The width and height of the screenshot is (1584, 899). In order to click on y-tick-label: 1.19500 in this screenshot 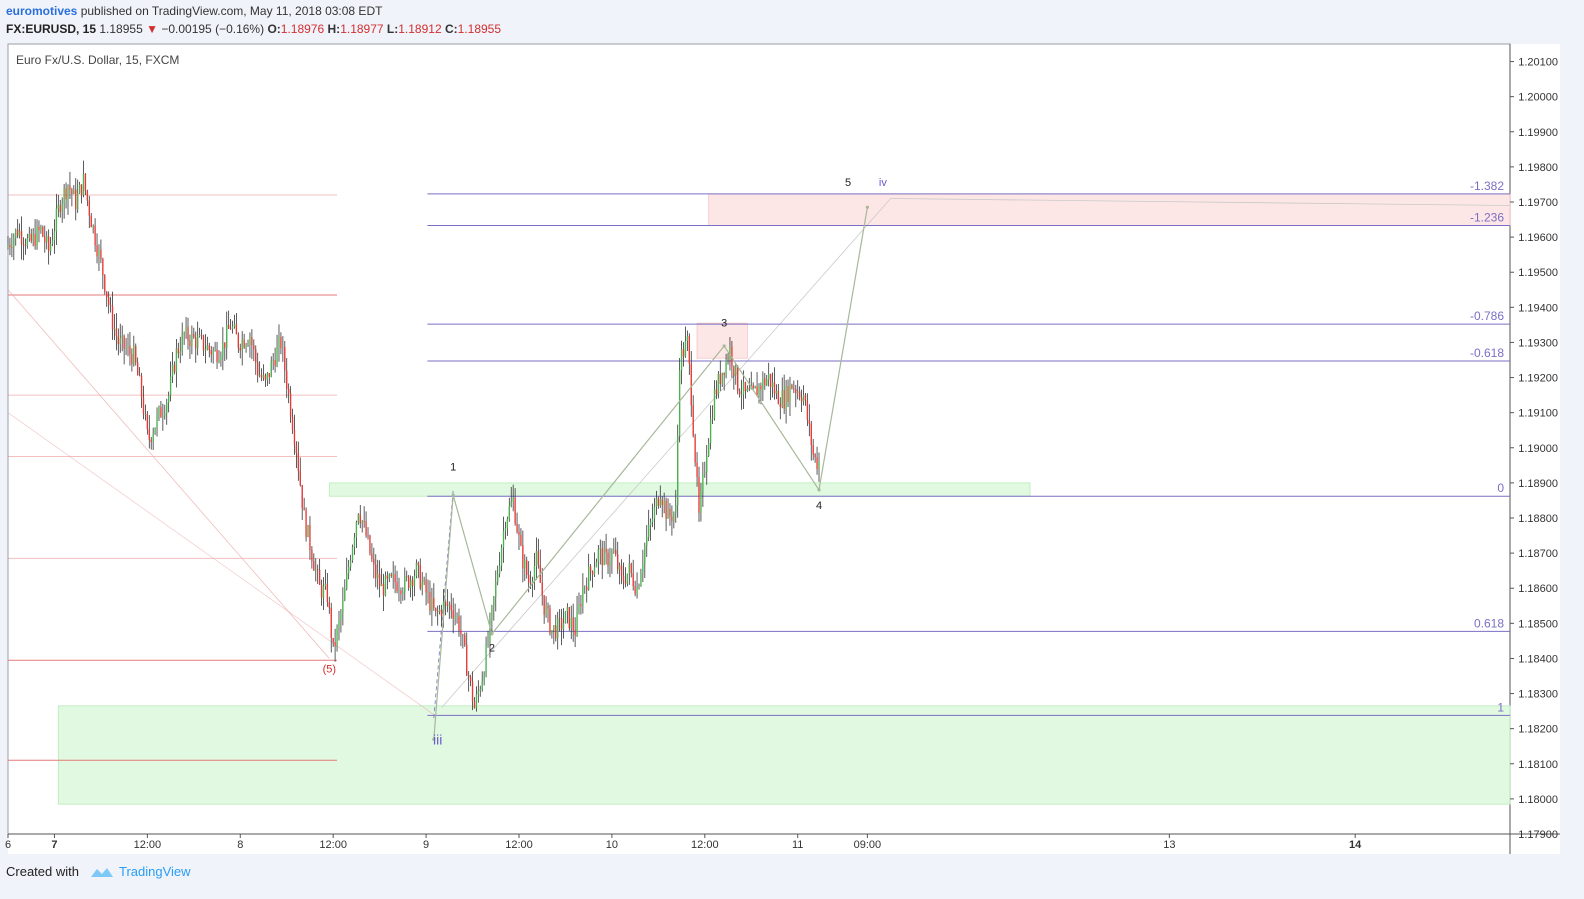, I will do `click(1538, 273)`.